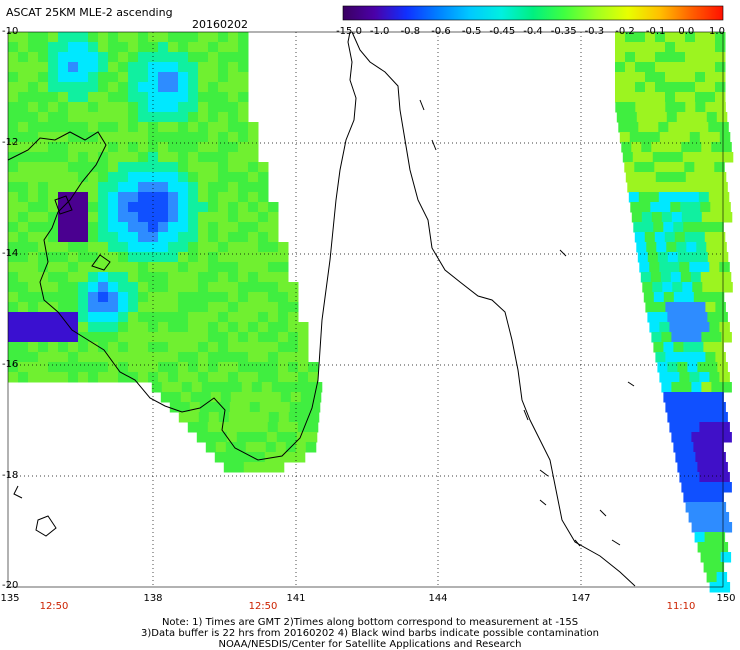 The width and height of the screenshot is (740, 650). Describe the element at coordinates (526, 415) in the screenshot. I see `coastline-segment` at that location.